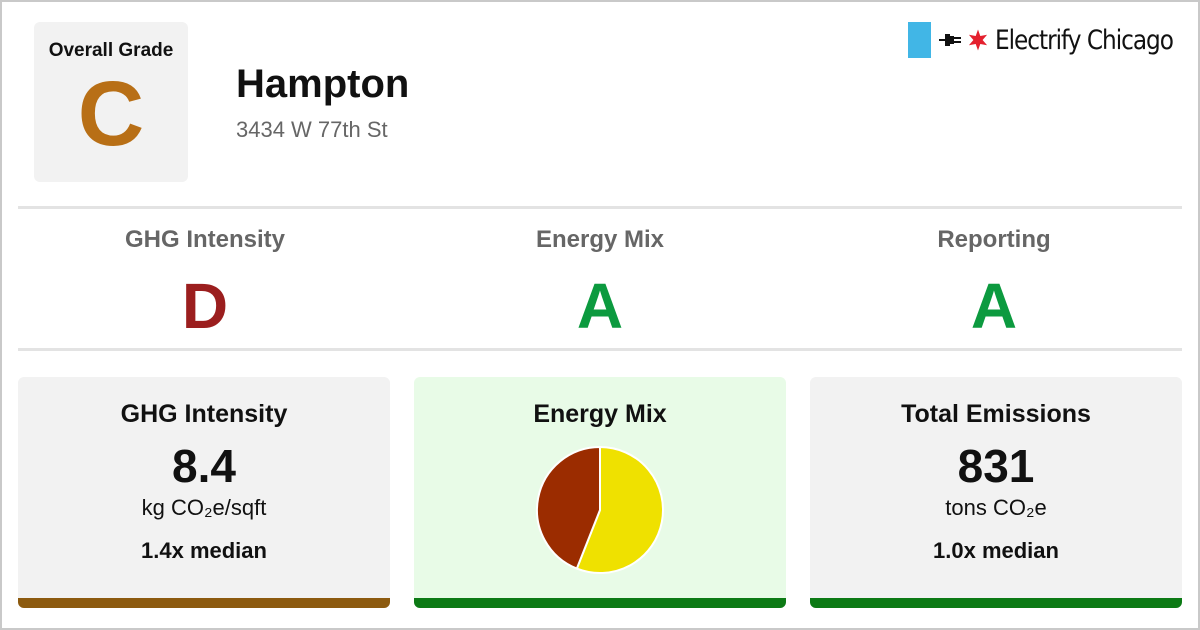 Image resolution: width=1200 pixels, height=630 pixels. I want to click on energy-mix-pie-chart, so click(600, 509).